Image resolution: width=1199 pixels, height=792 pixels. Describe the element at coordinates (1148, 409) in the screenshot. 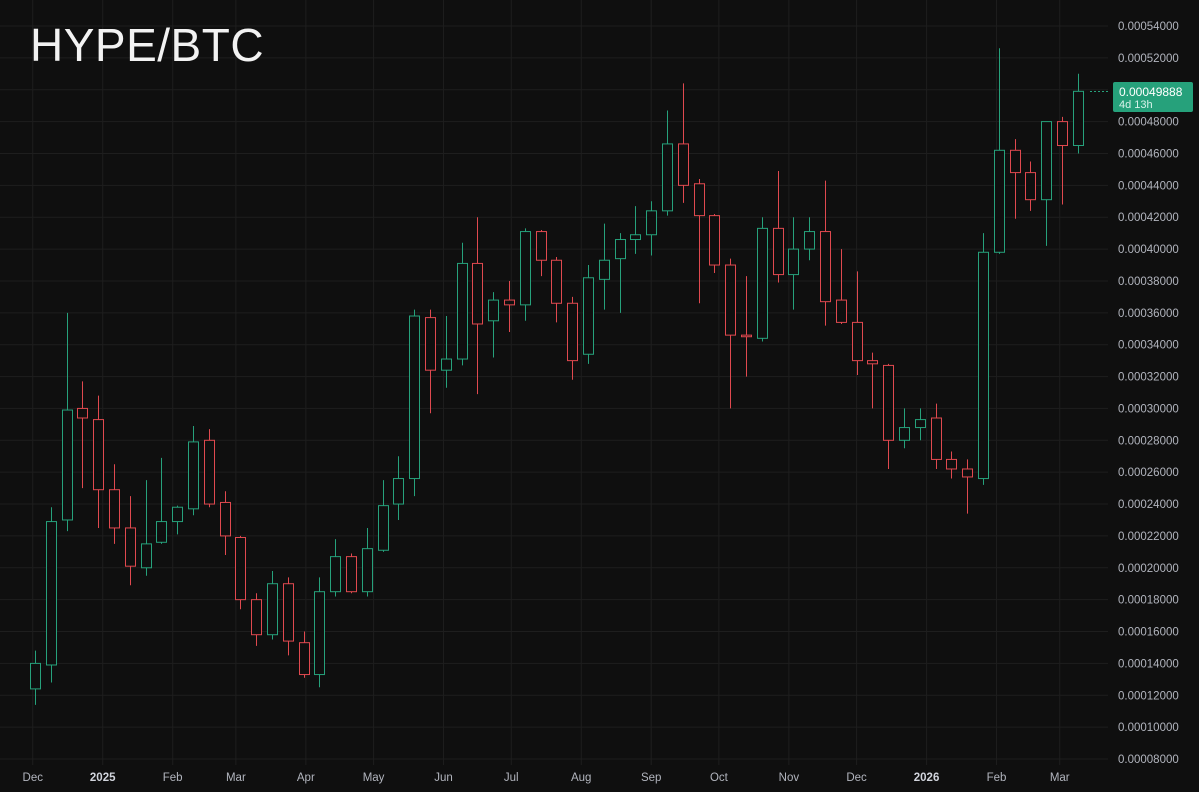

I see `price-tick-label: 0.00030000` at that location.